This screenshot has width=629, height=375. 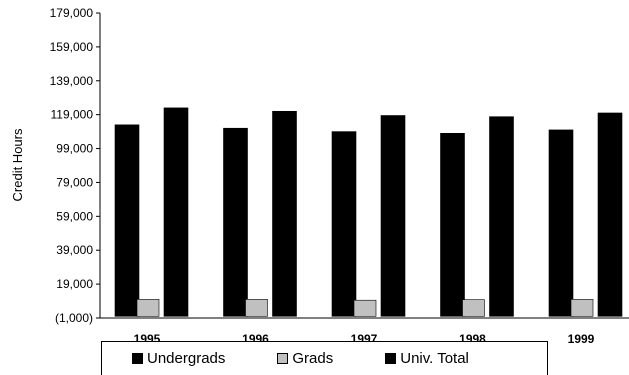 What do you see at coordinates (186, 358) in the screenshot?
I see `legend-label-undergrads: Undergrads` at bounding box center [186, 358].